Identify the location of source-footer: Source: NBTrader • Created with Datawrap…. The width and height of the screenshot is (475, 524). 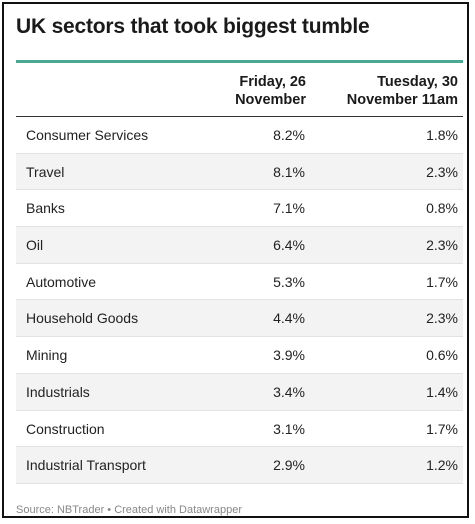
(129, 510).